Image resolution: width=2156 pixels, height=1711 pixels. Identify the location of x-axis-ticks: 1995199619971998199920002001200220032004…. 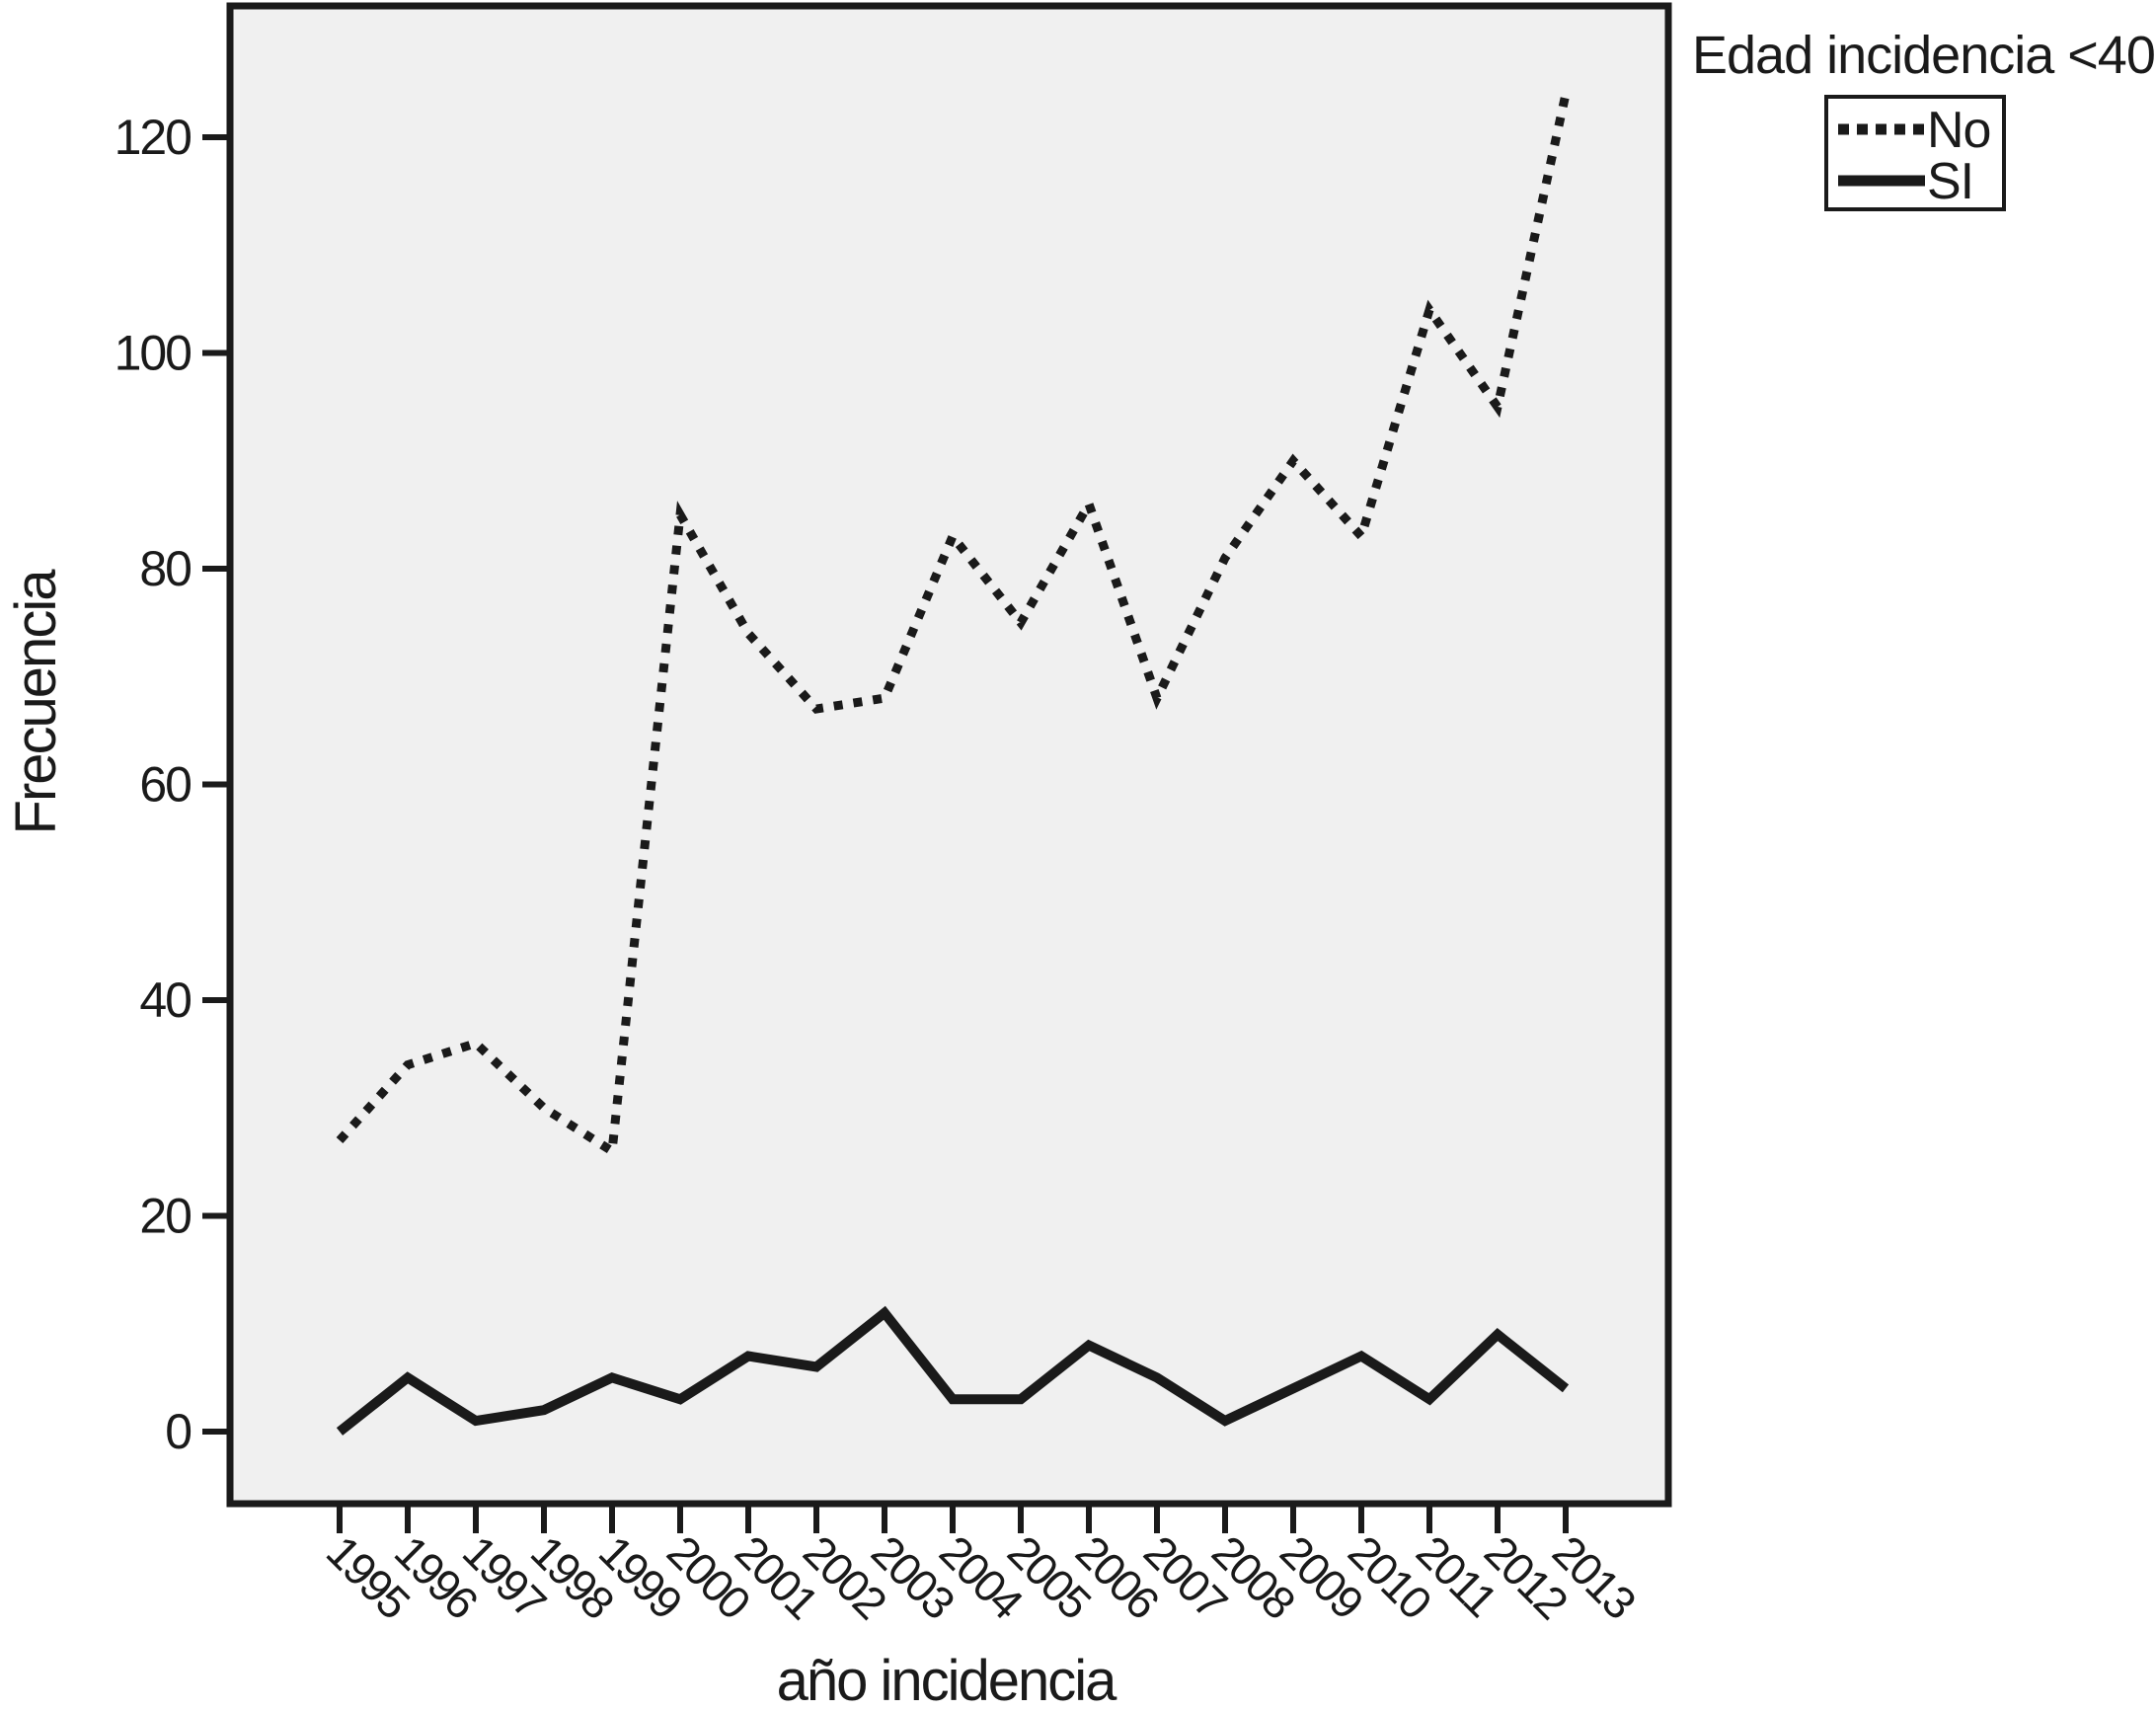
(981, 1566).